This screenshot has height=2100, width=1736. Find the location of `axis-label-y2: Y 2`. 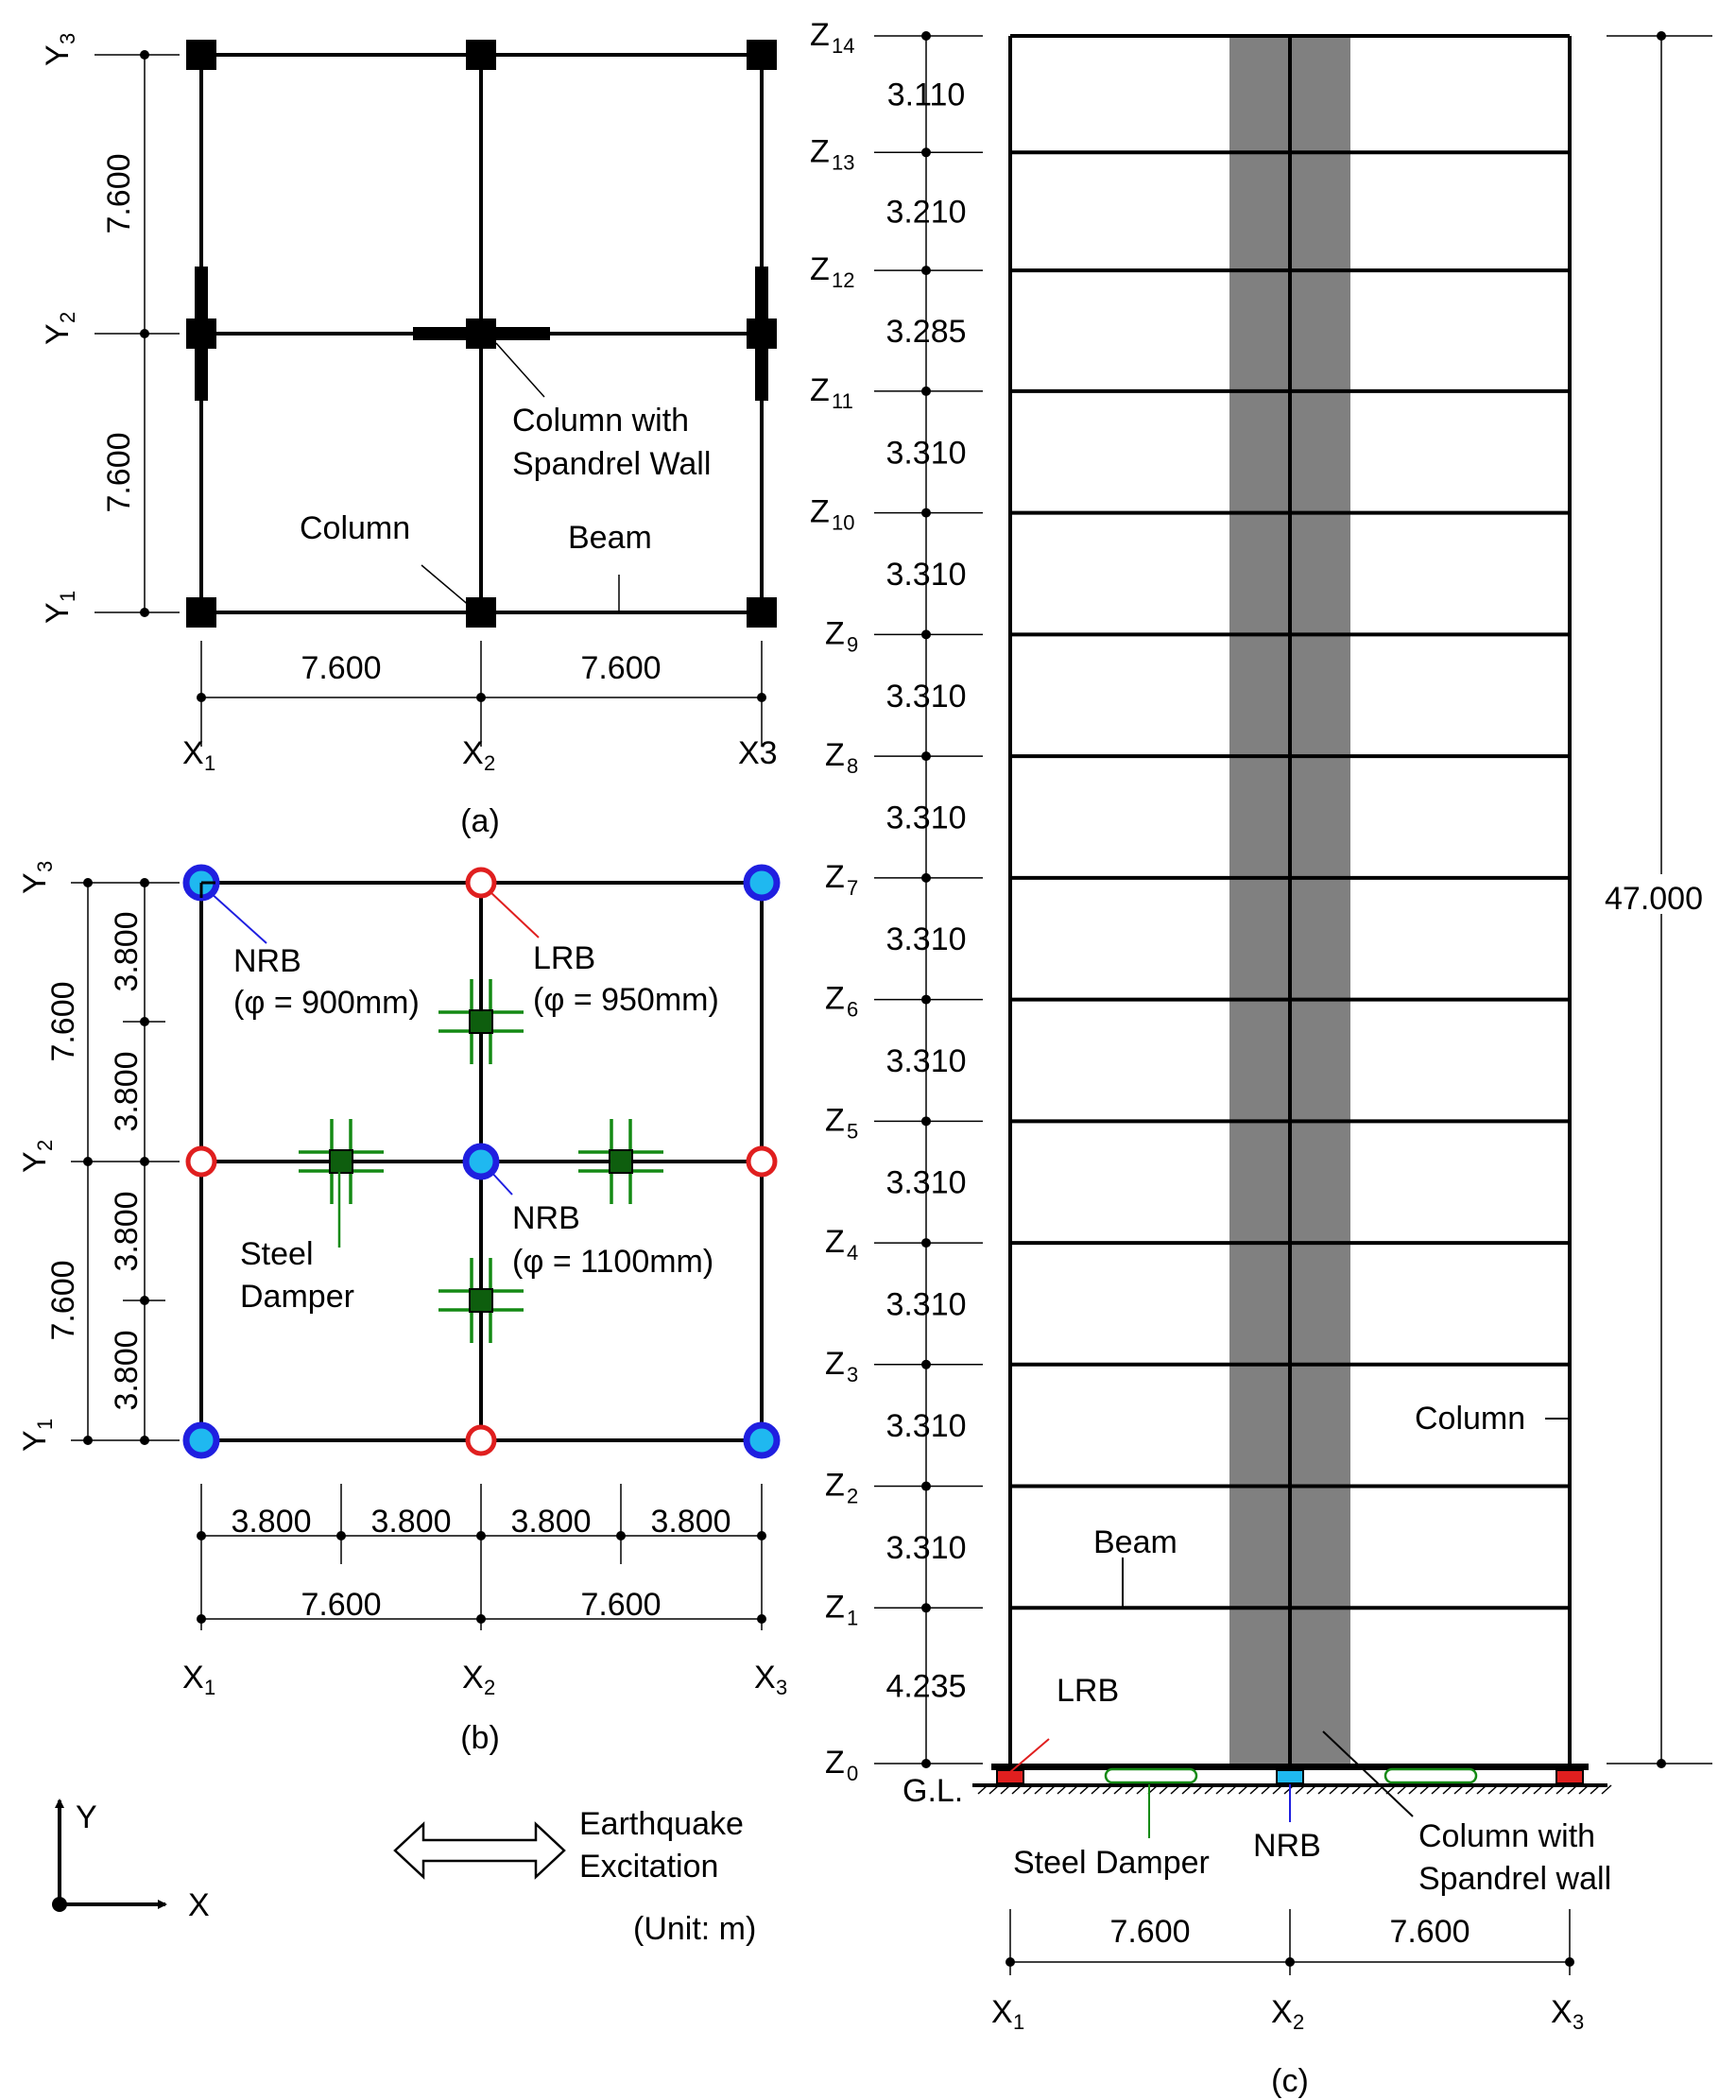

axis-label-y2: Y 2 is located at coordinates (37, 1157).